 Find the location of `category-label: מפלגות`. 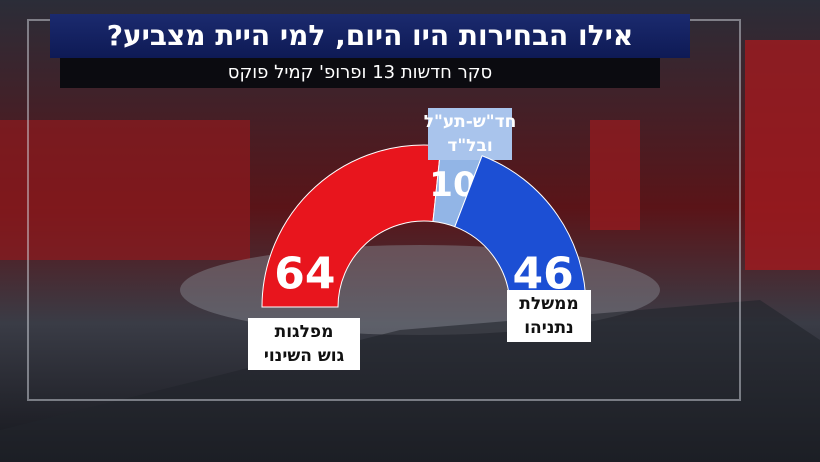

category-label: מפלגות is located at coordinates (304, 332).